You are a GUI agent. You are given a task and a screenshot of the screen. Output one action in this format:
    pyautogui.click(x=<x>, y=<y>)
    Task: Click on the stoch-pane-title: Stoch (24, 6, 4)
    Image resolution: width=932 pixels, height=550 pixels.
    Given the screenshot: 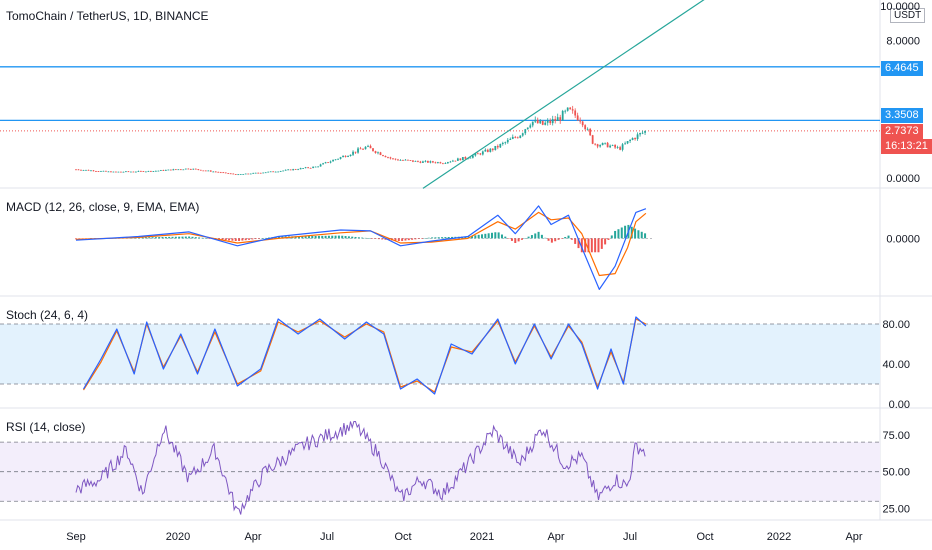 What is the action you would take?
    pyautogui.click(x=47, y=315)
    